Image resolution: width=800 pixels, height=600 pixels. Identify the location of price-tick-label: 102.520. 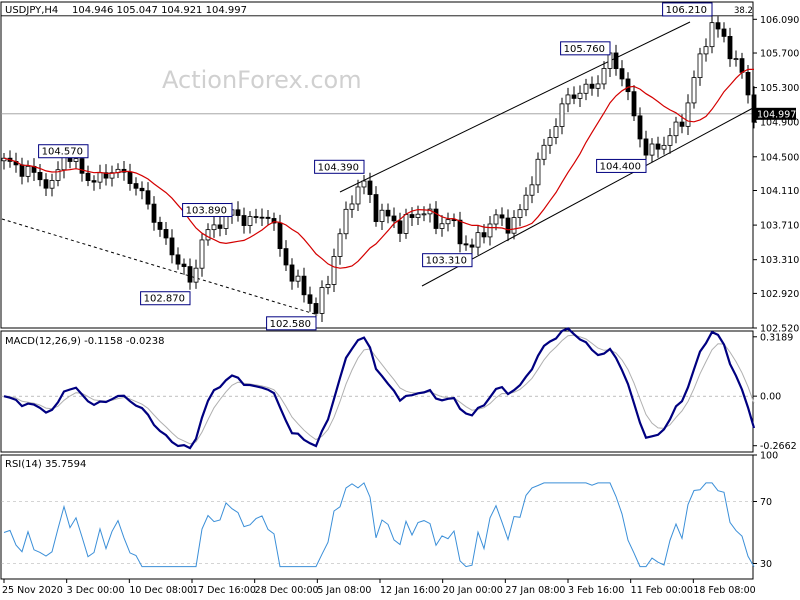
(779, 329).